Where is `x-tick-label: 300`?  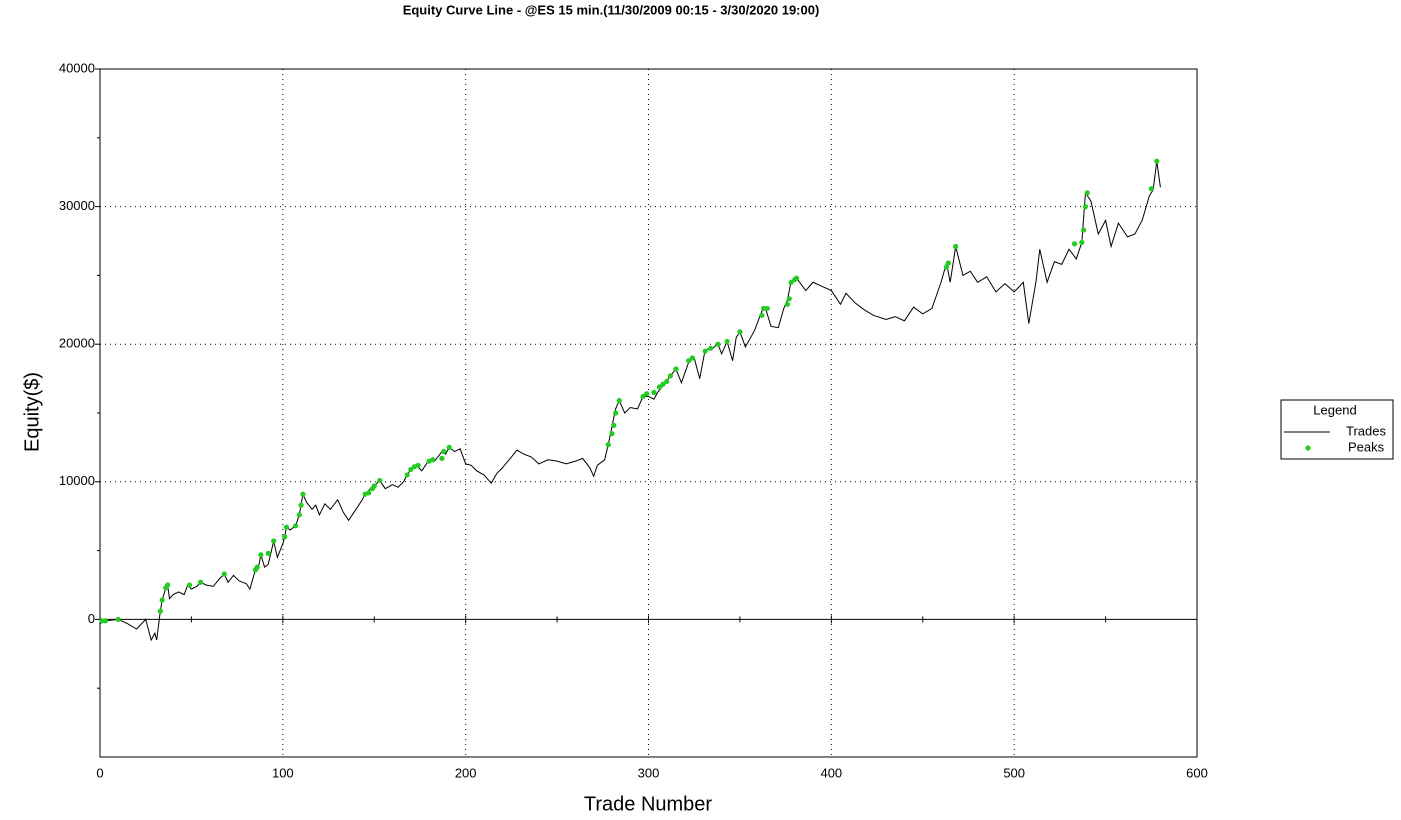 x-tick-label: 300 is located at coordinates (649, 772).